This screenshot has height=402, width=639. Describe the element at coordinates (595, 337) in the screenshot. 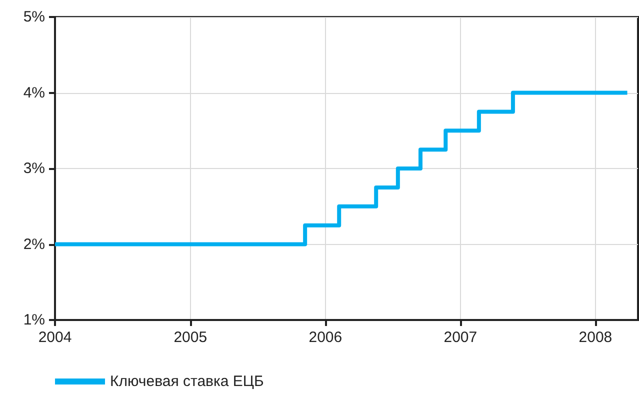

I see `x-tick-label: 2008` at that location.